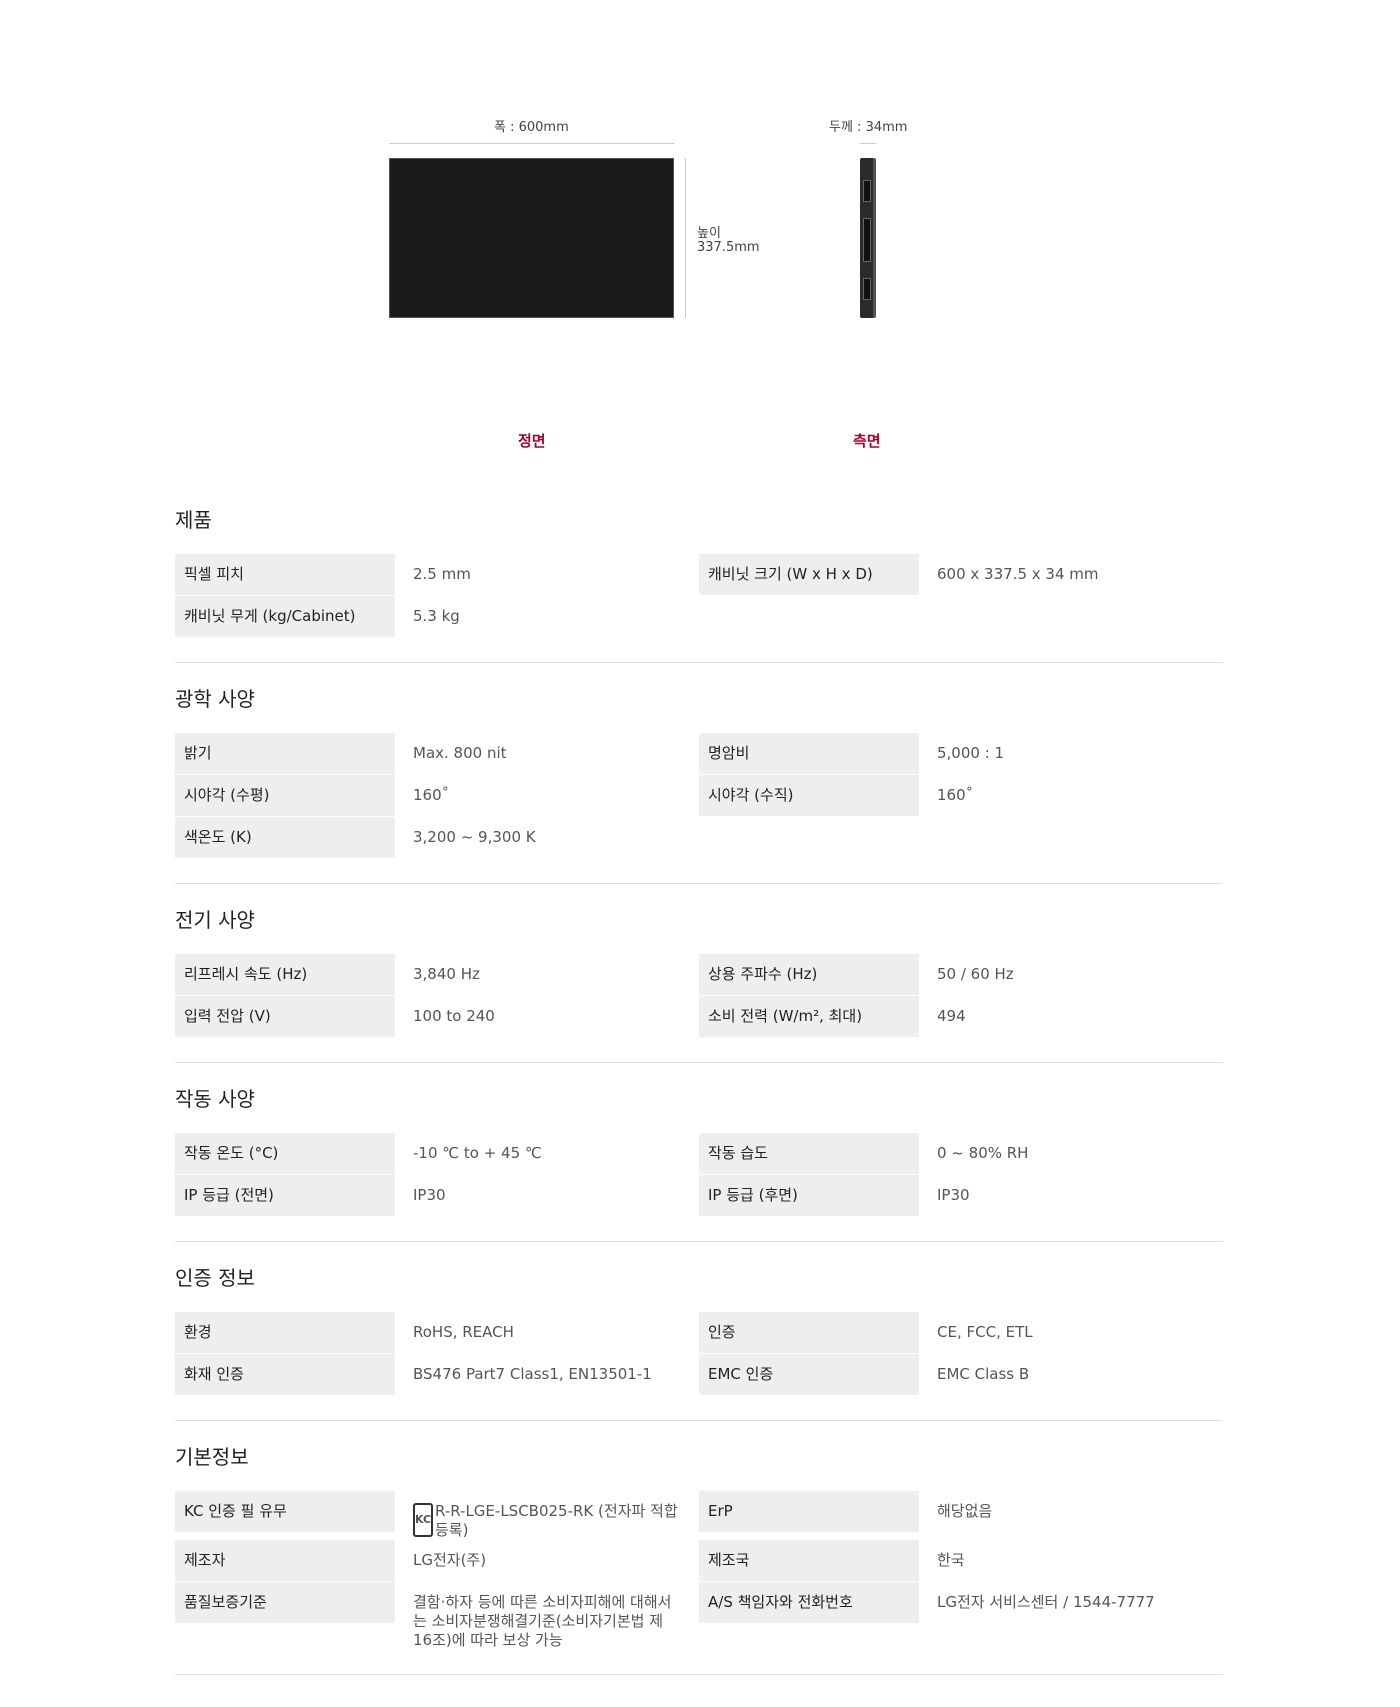  I want to click on spec-label: 제조자, so click(285, 1560).